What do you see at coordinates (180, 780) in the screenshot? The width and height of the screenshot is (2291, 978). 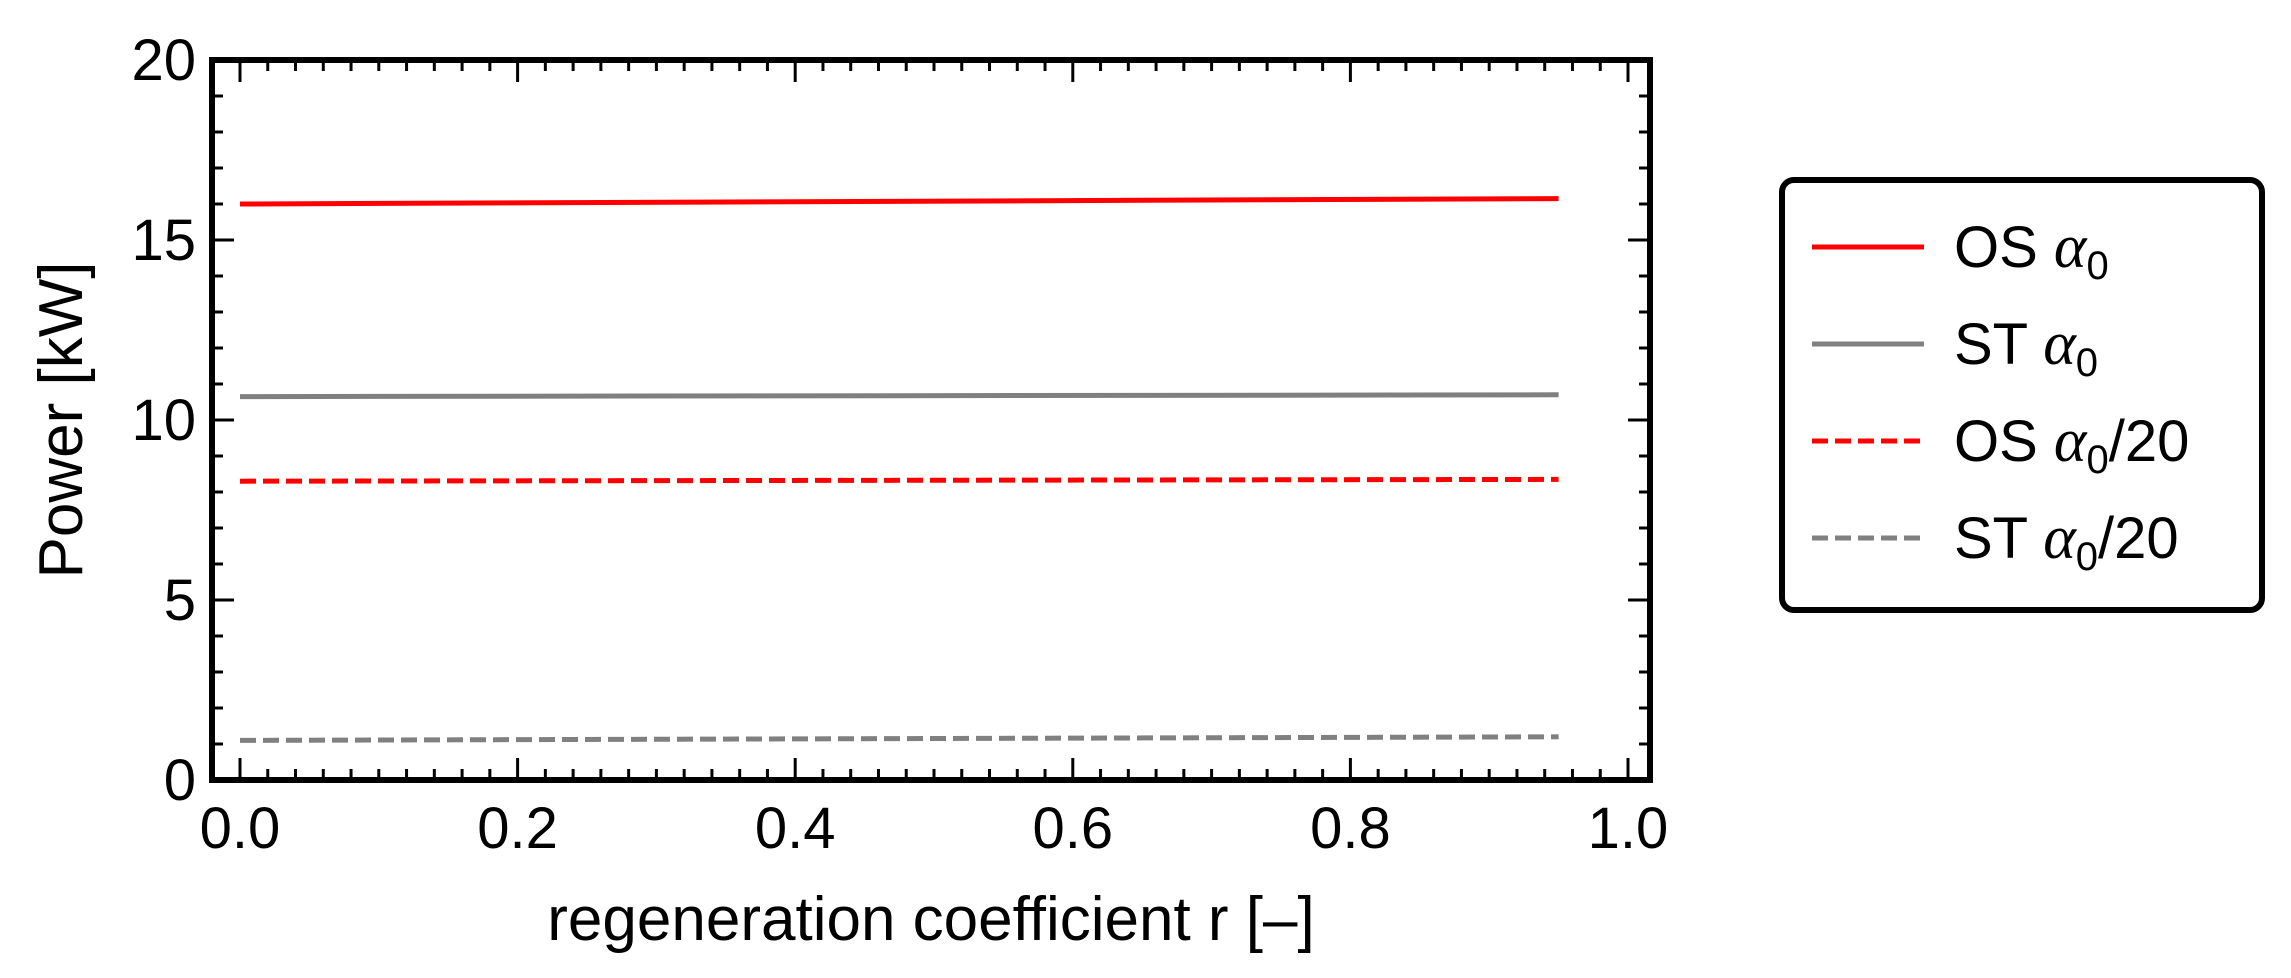 I see `y-tick-label: 0` at bounding box center [180, 780].